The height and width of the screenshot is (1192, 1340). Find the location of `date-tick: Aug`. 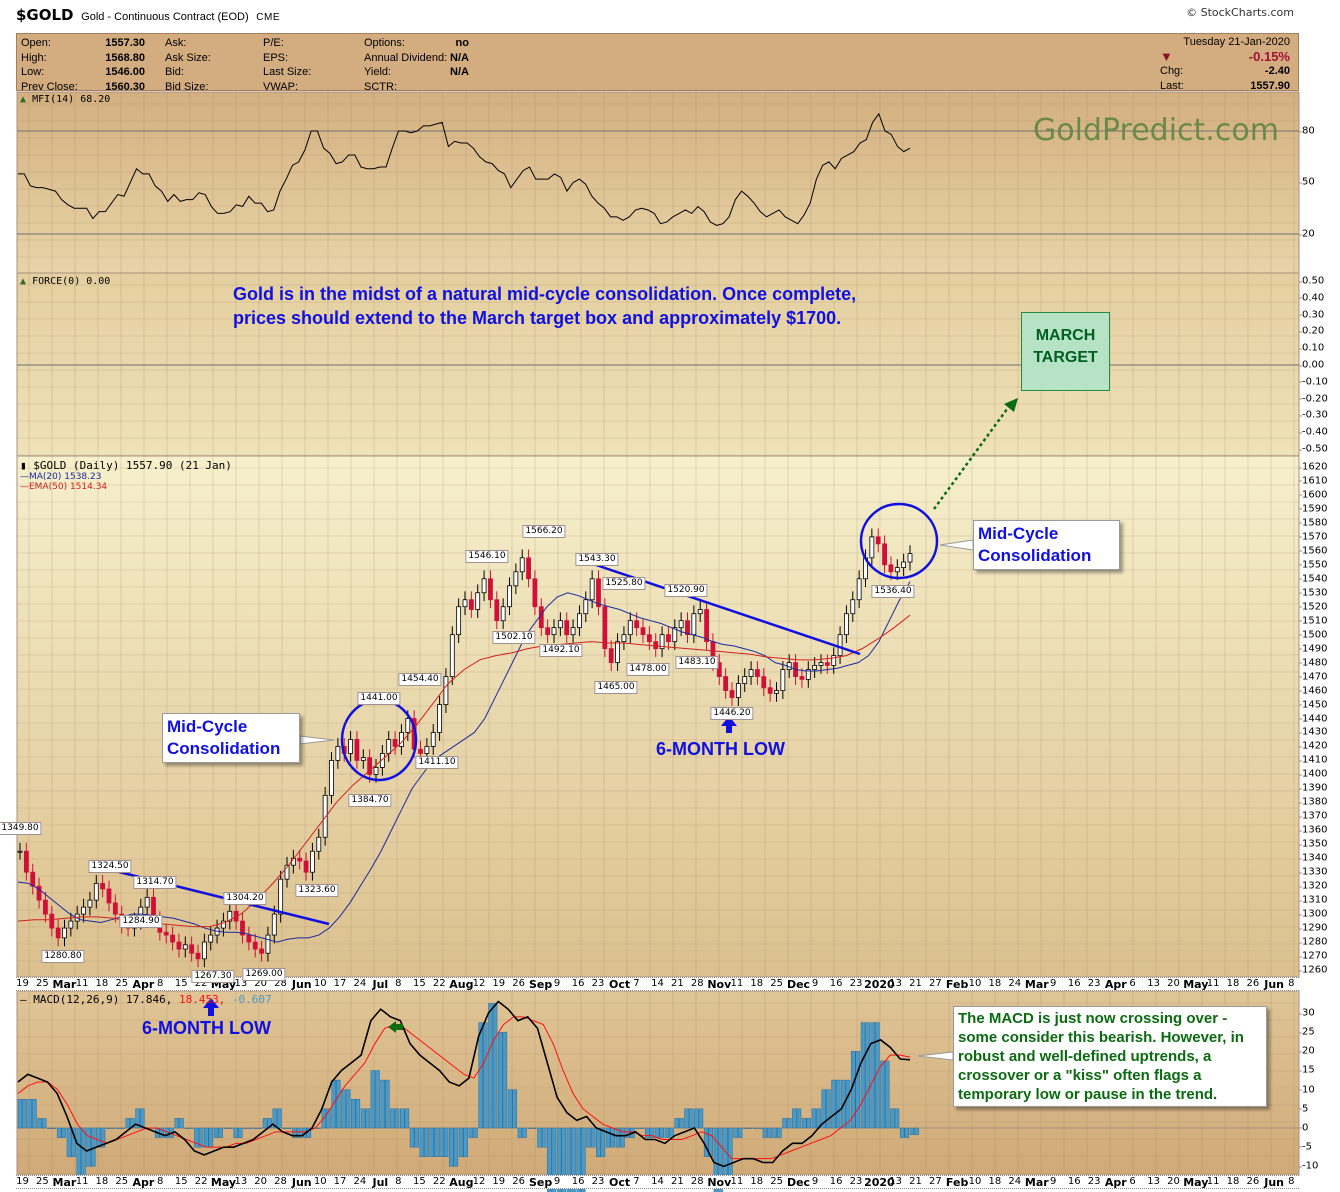

date-tick: Aug is located at coordinates (461, 984).